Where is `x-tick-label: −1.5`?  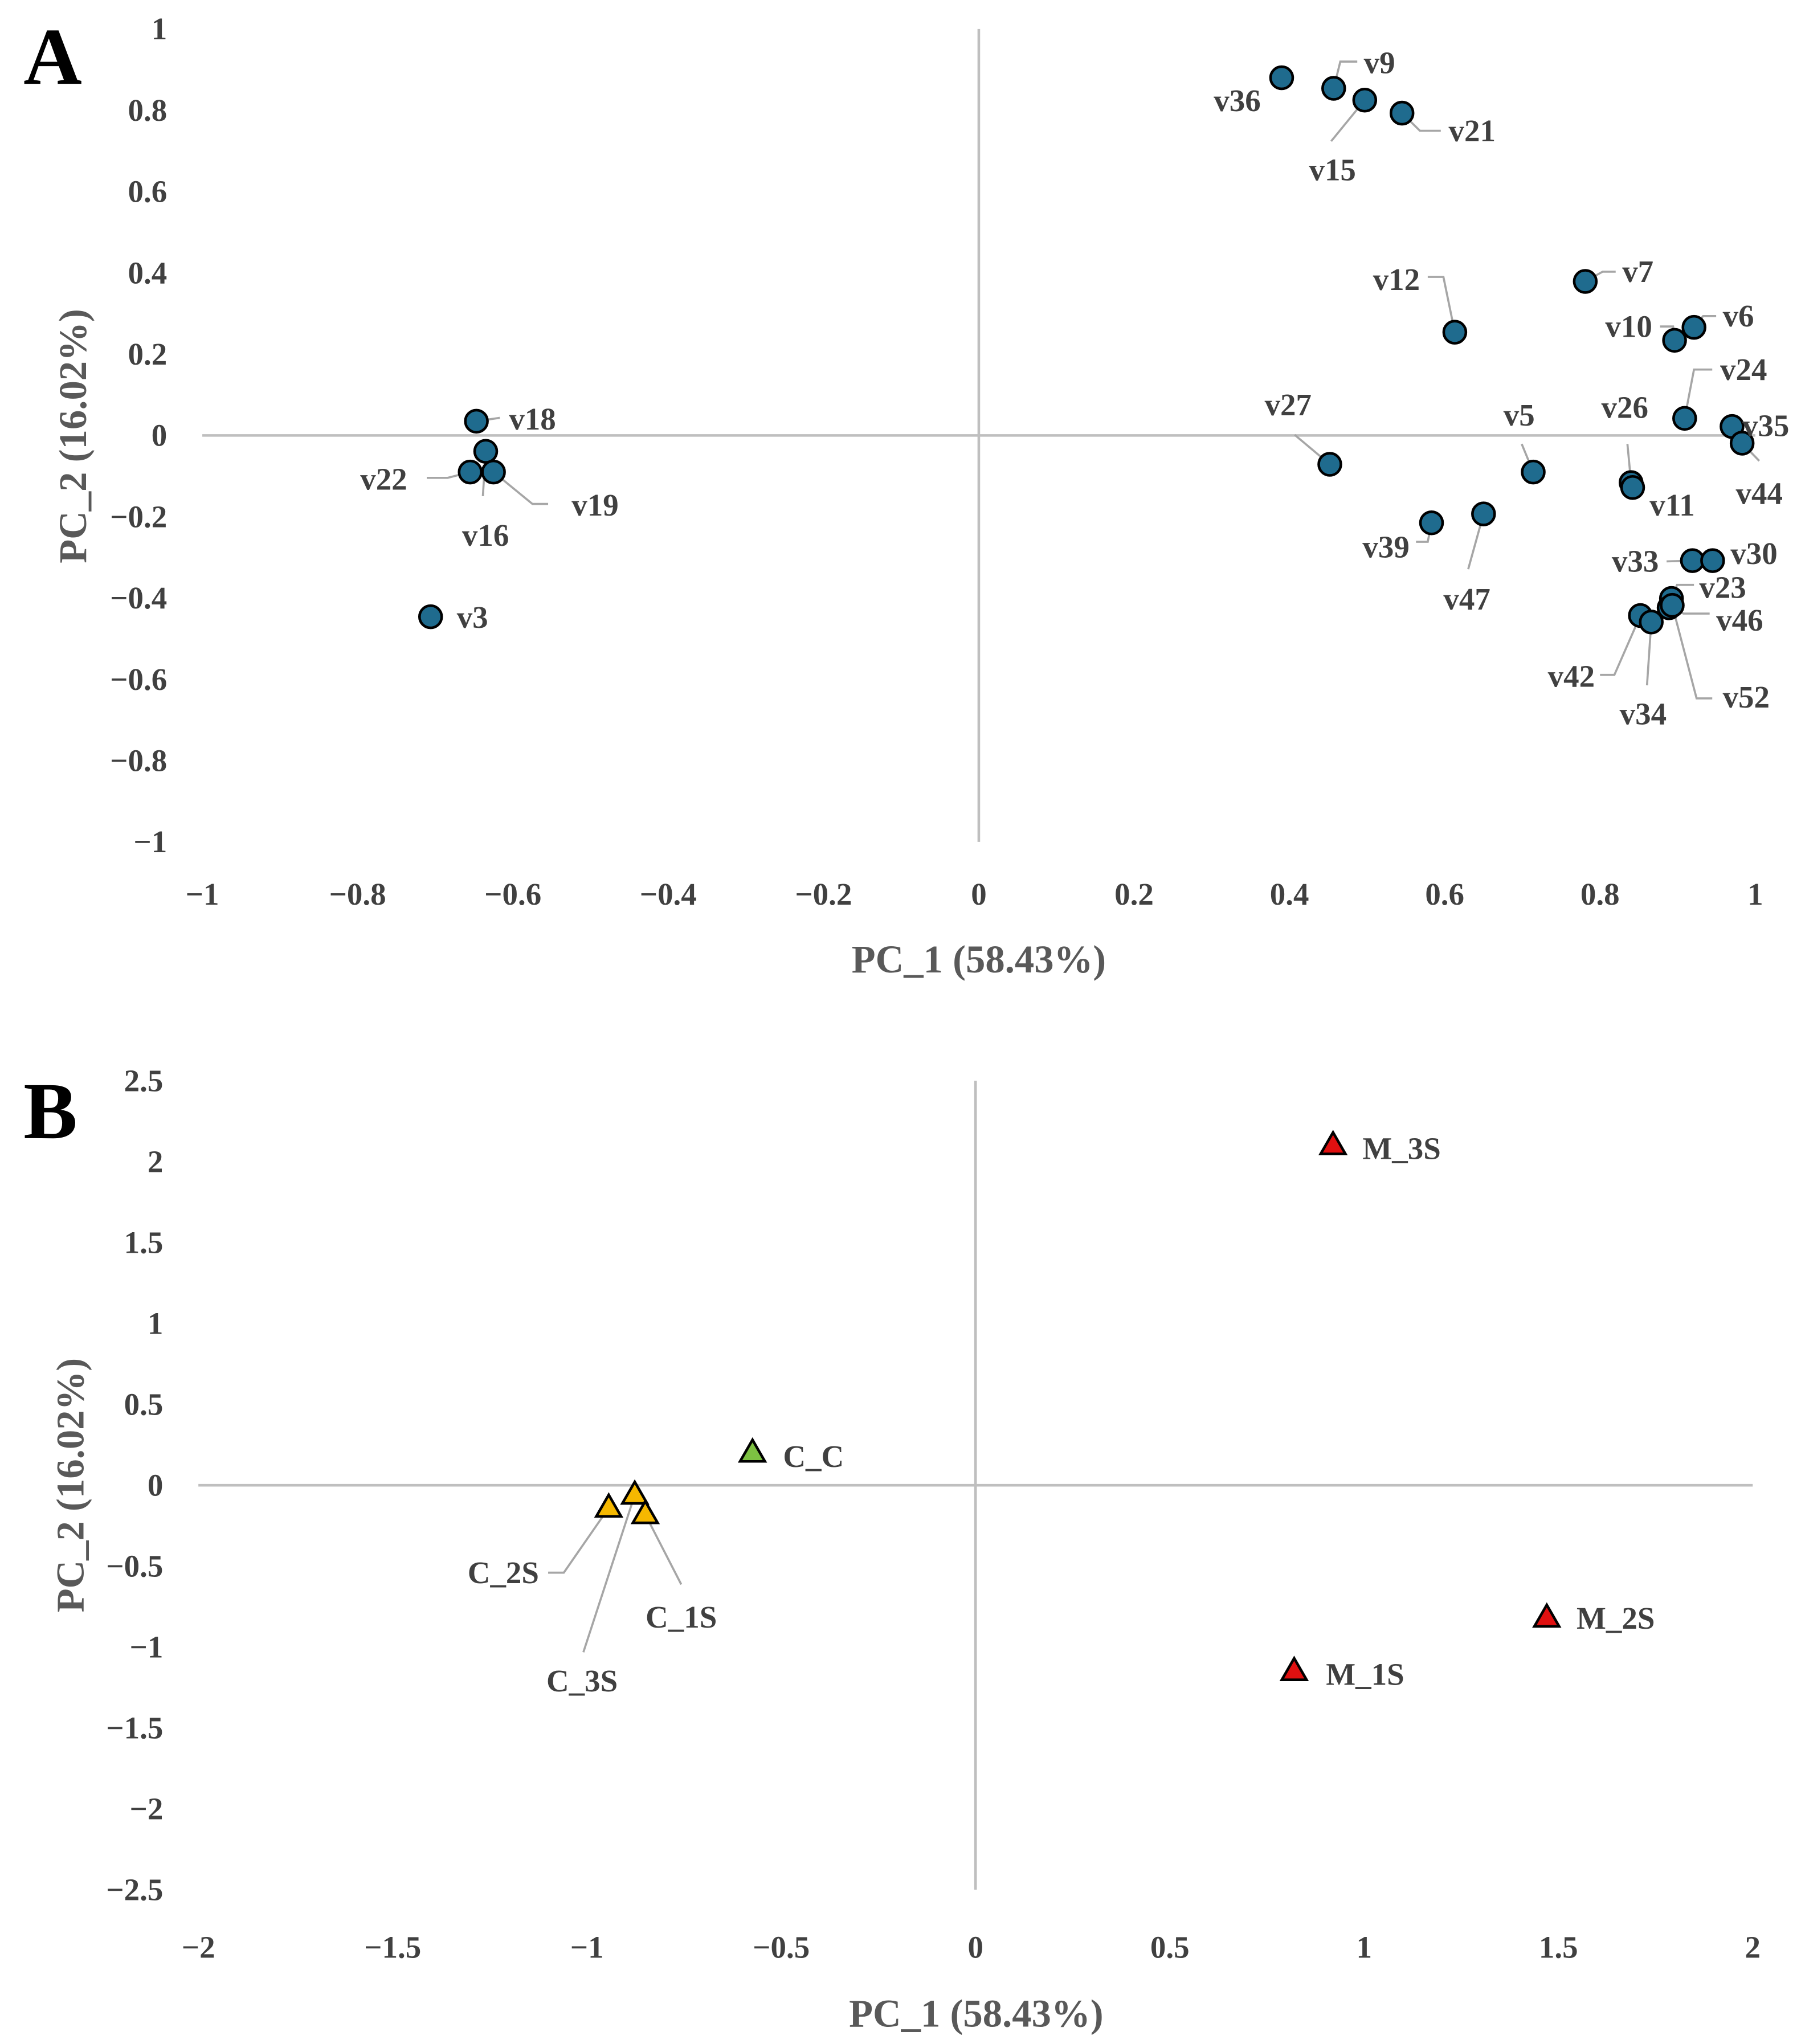 x-tick-label: −1.5 is located at coordinates (392, 1947).